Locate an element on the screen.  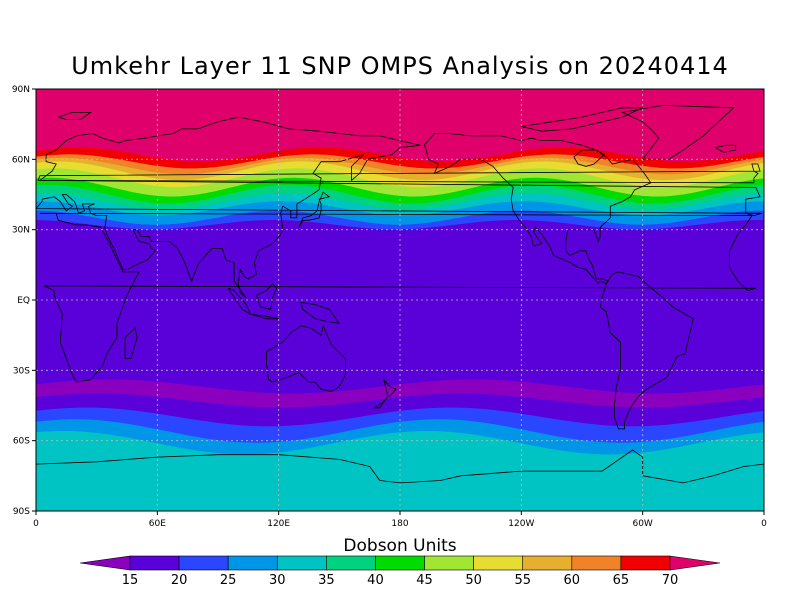
coastline-greenland is located at coordinates (678, 132).